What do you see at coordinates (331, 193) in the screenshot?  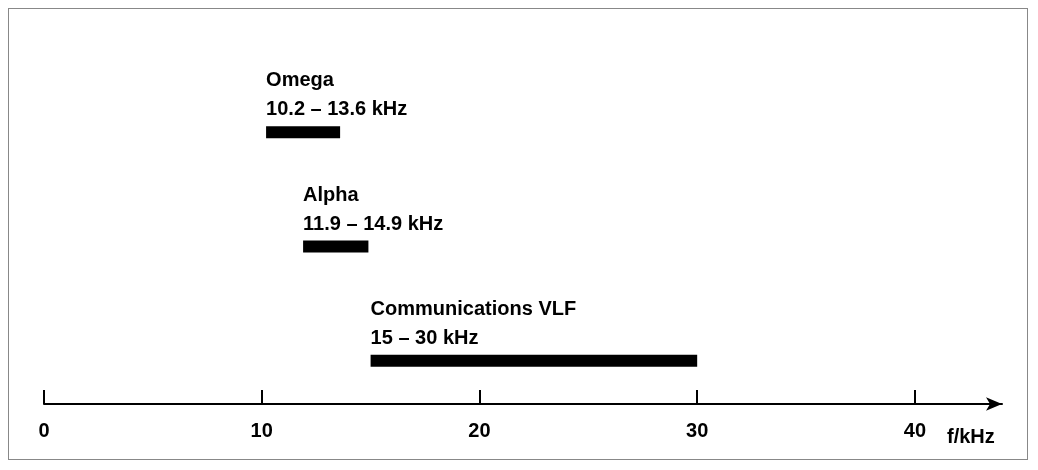 I see `y-tick-label: Alpha` at bounding box center [331, 193].